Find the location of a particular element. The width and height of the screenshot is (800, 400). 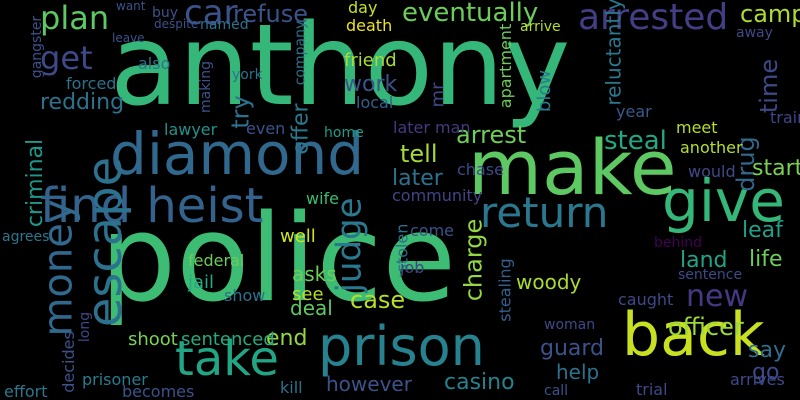

cloud-word: shoot is located at coordinates (153, 339).